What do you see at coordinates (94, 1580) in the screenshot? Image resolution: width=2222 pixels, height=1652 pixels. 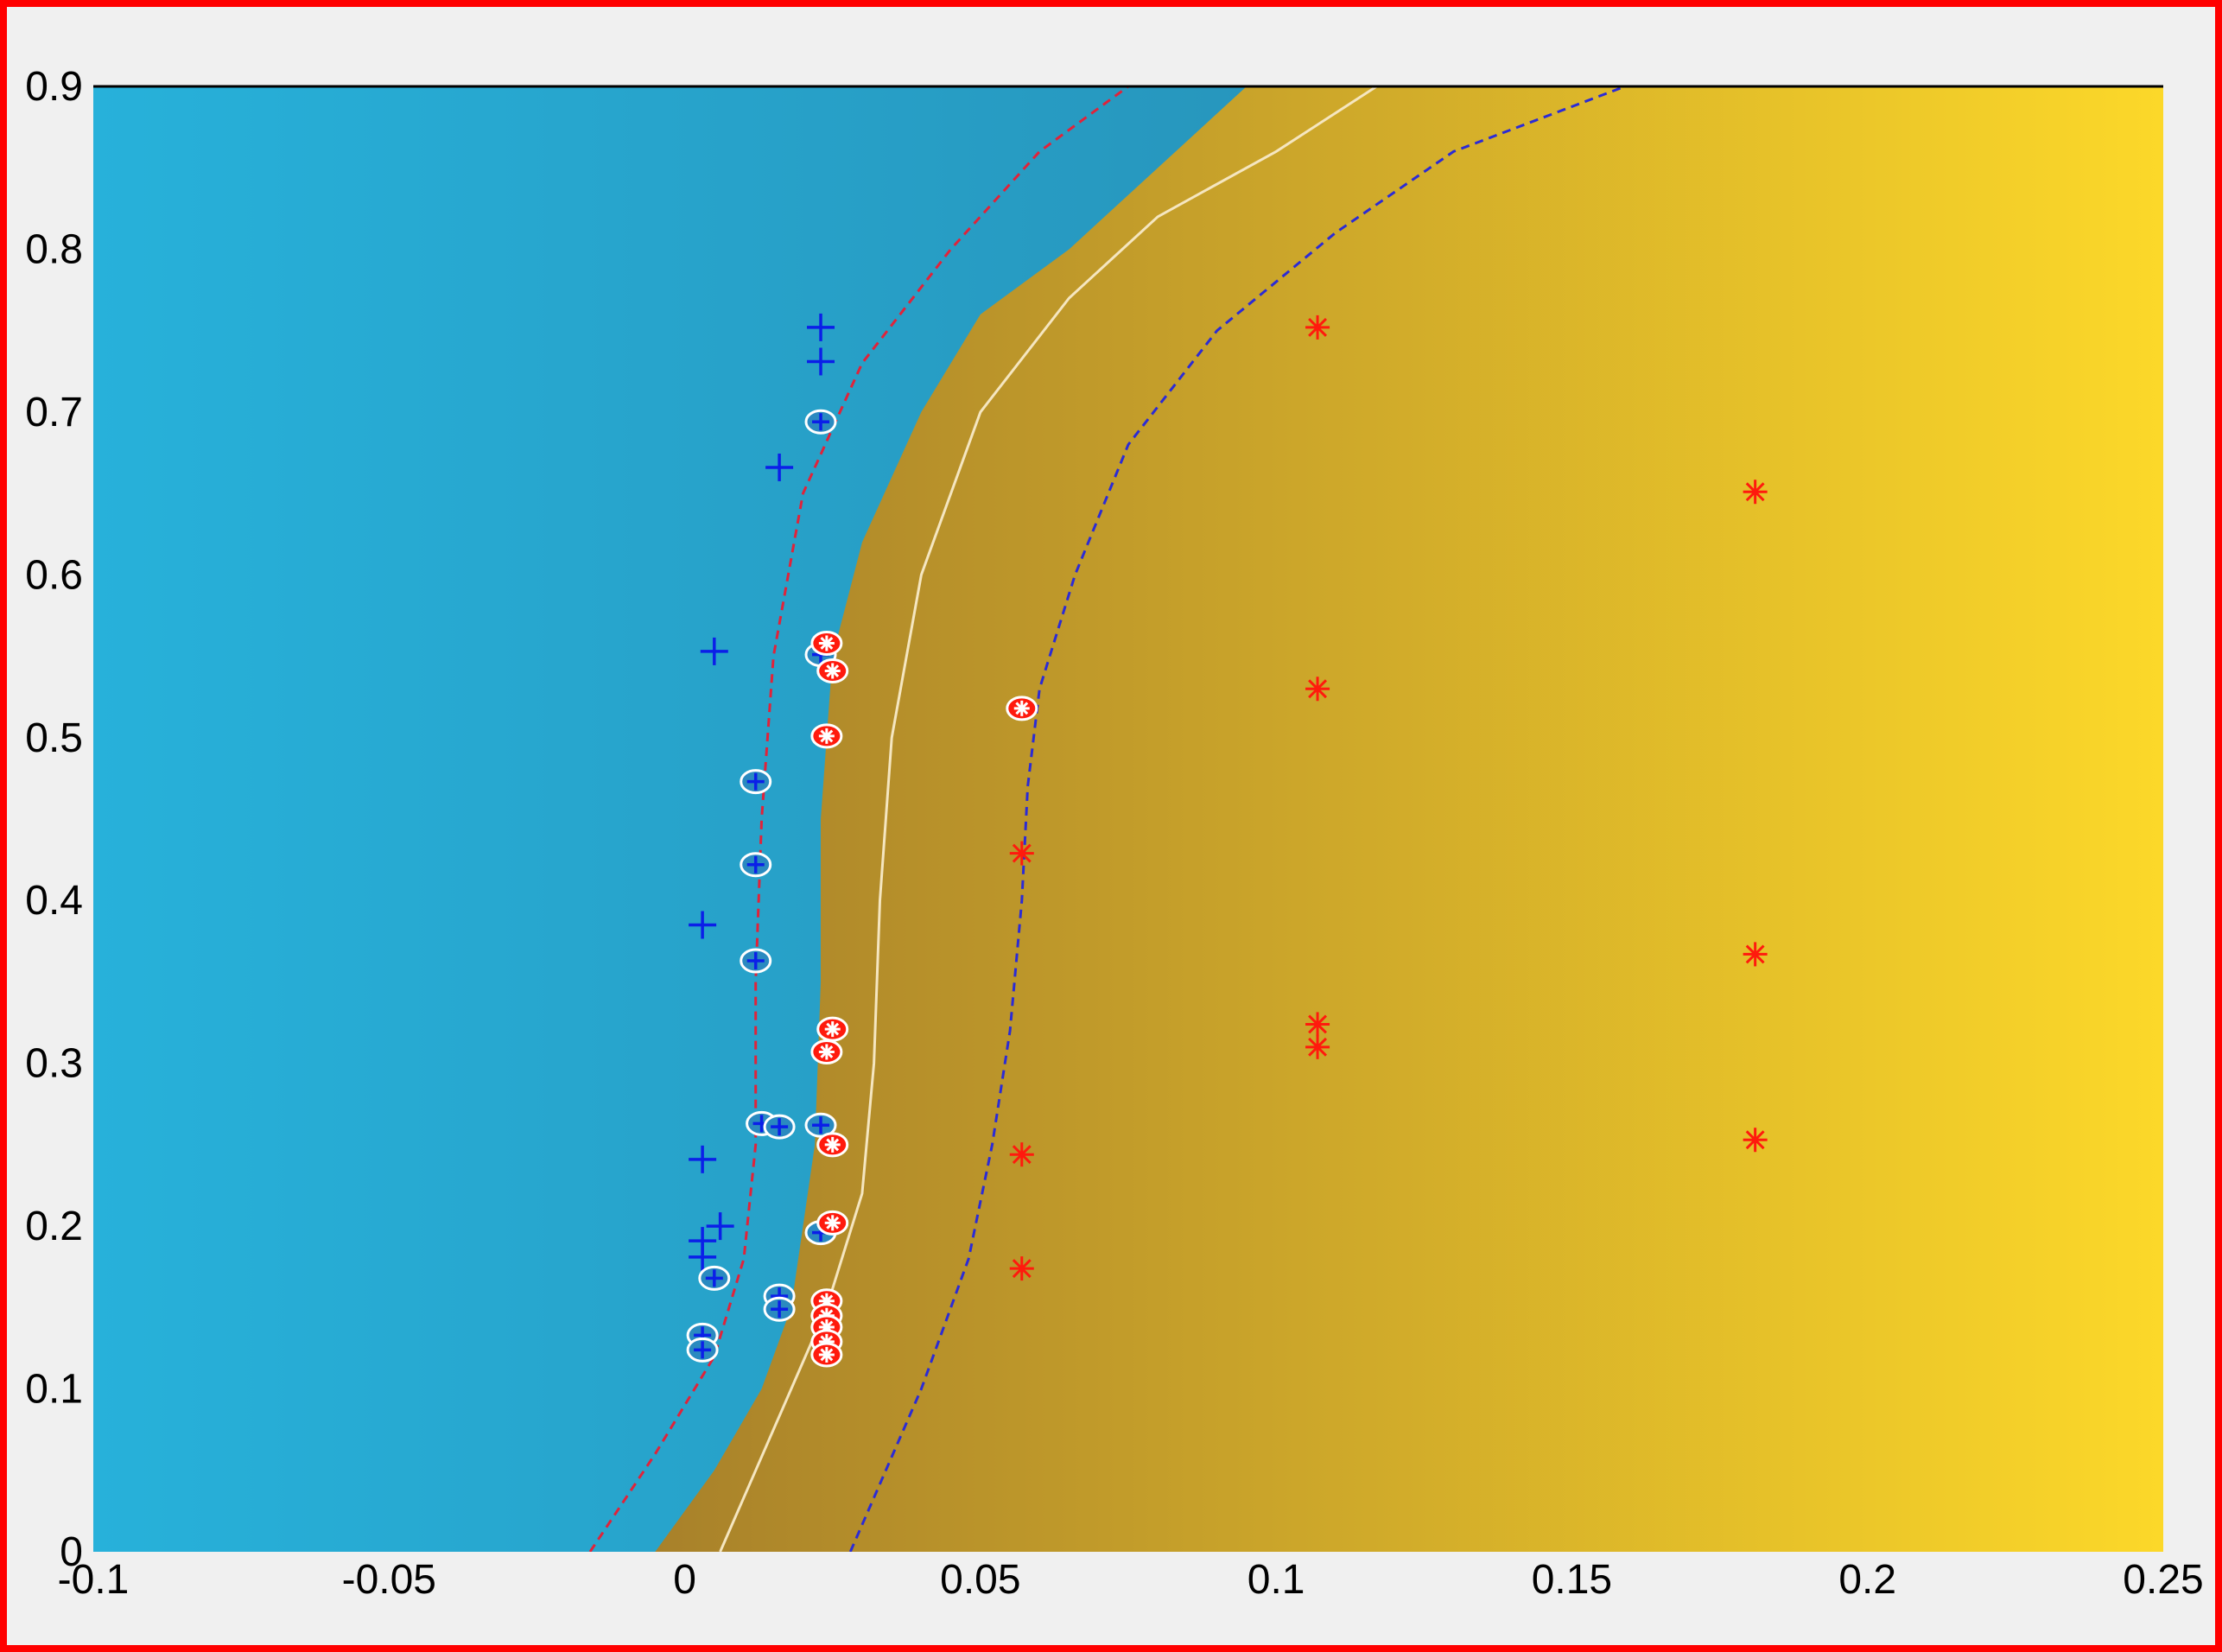 I see `x-tick-label: -0.1` at bounding box center [94, 1580].